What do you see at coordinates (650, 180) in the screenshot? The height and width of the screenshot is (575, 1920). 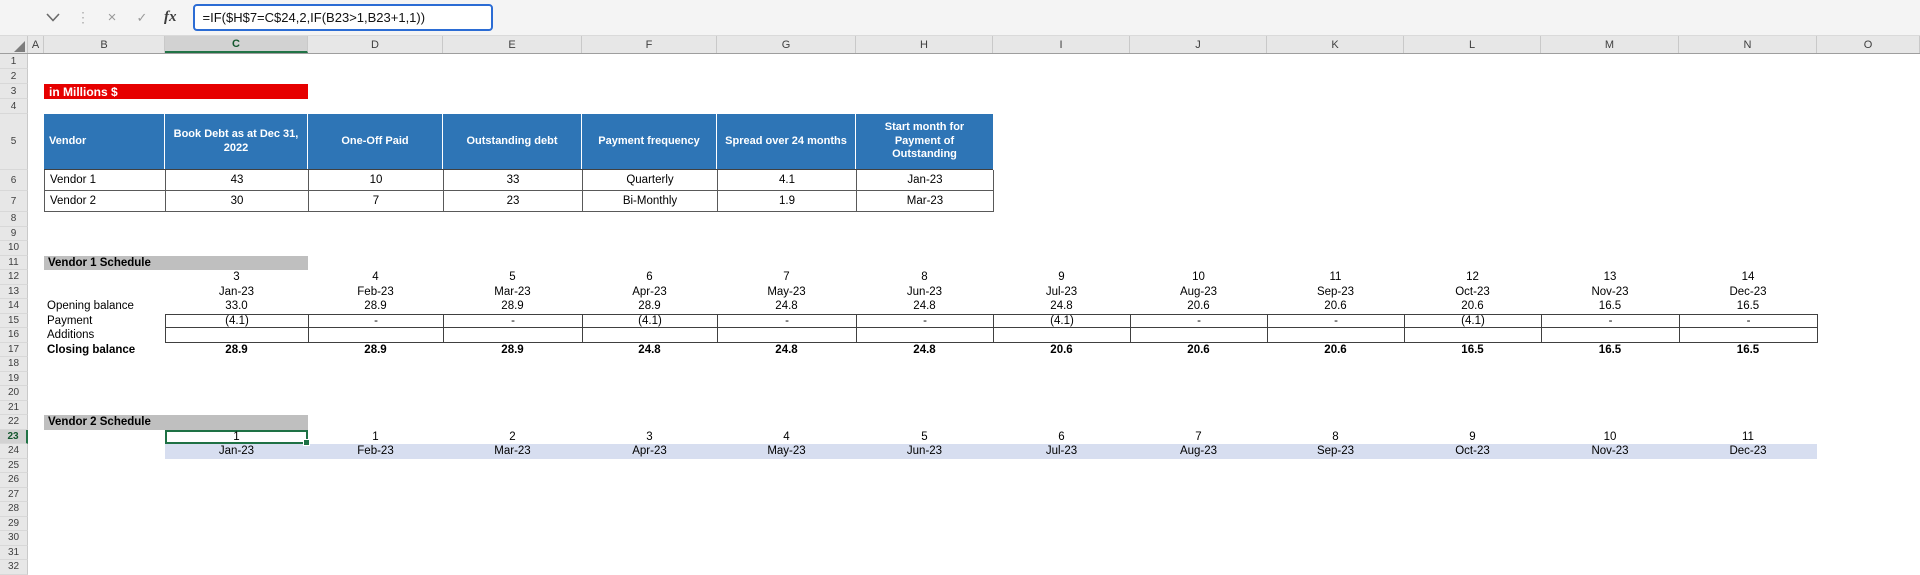 I see `payment-frequency-cell: Quarterly` at bounding box center [650, 180].